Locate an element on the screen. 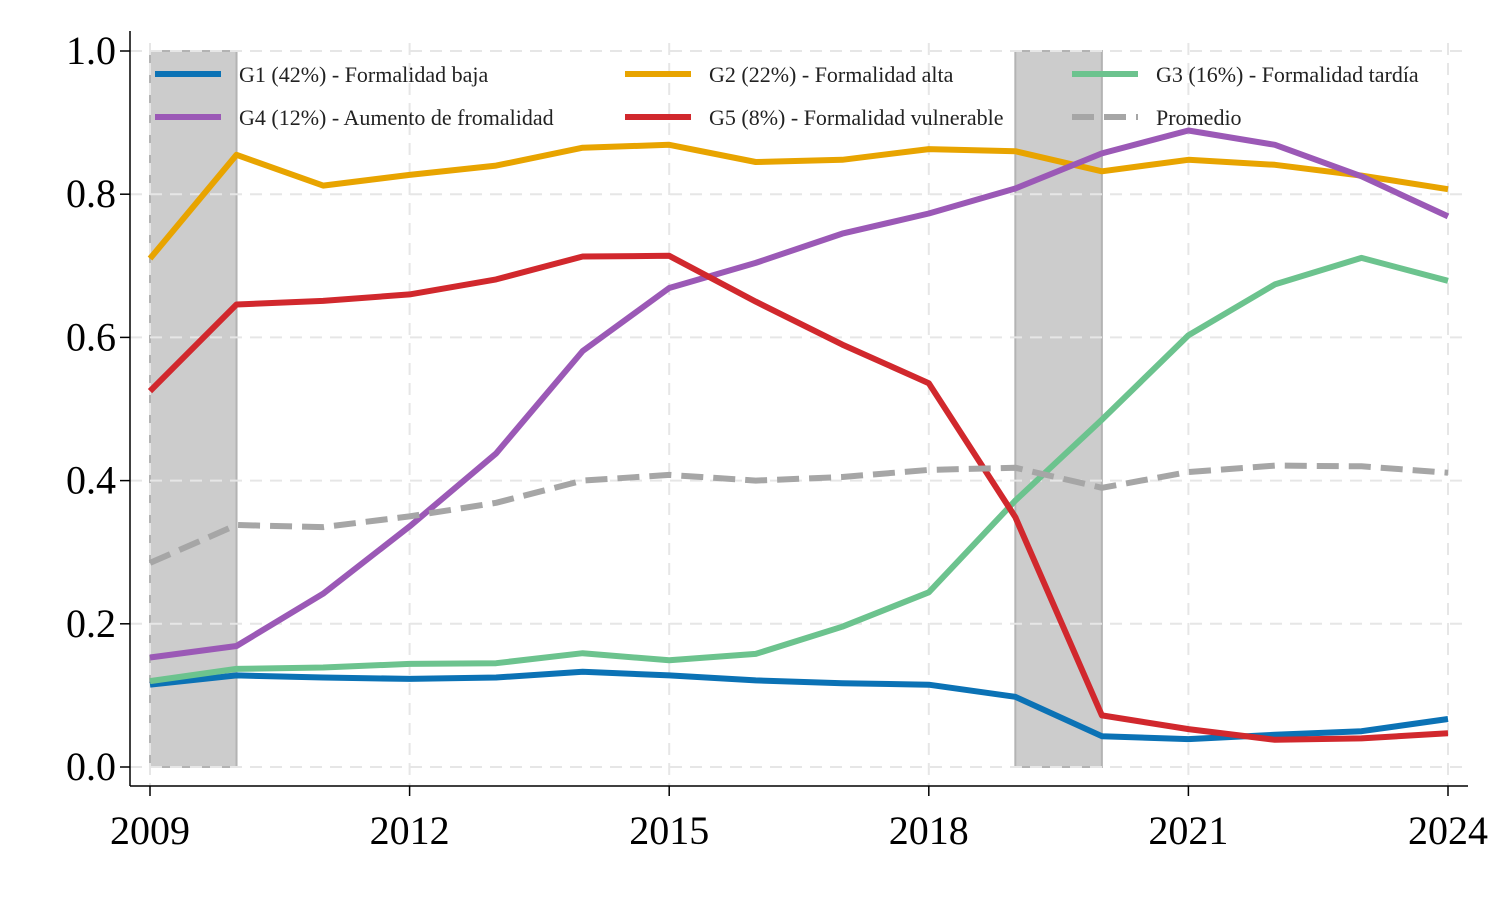  x-tick-label: 2012 is located at coordinates (410, 830).